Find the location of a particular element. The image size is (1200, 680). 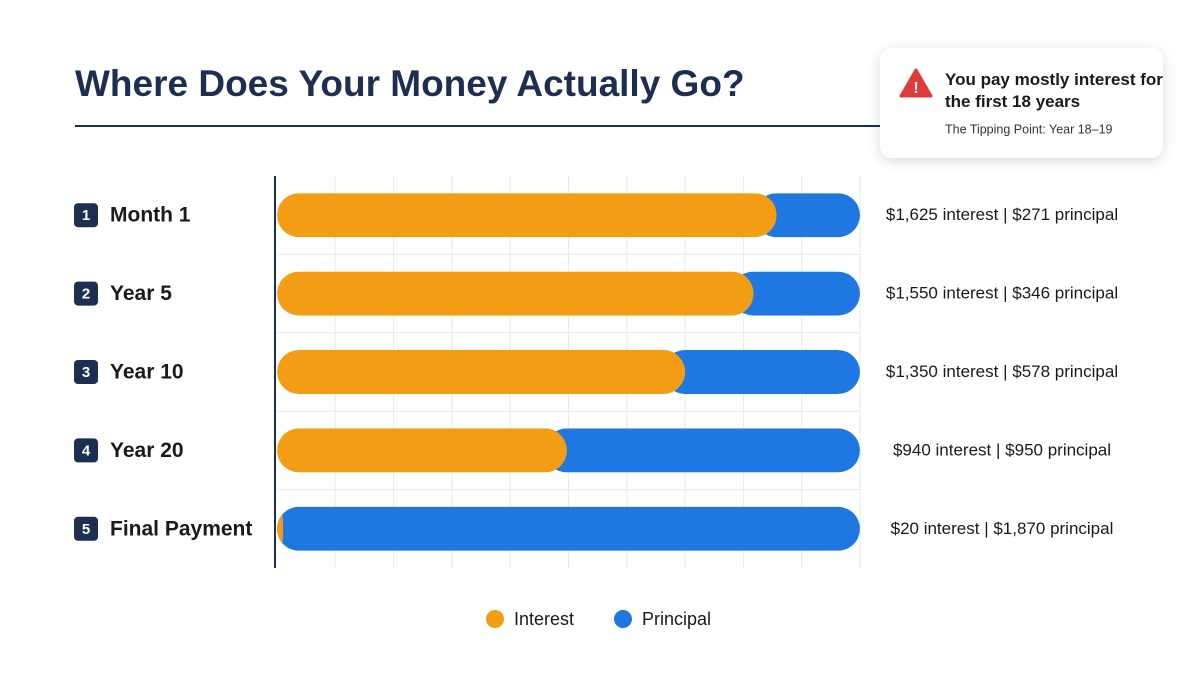

value-label: $1,350 interest | $578 principal is located at coordinates (1002, 371).